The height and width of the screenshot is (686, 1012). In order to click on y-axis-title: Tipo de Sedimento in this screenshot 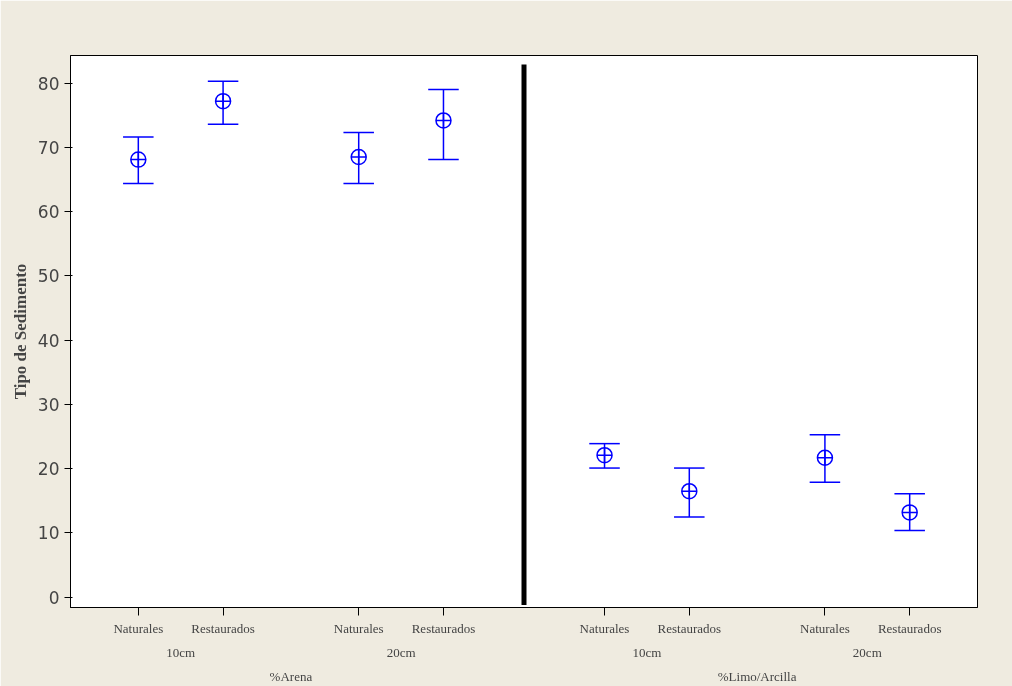, I will do `click(20, 331)`.